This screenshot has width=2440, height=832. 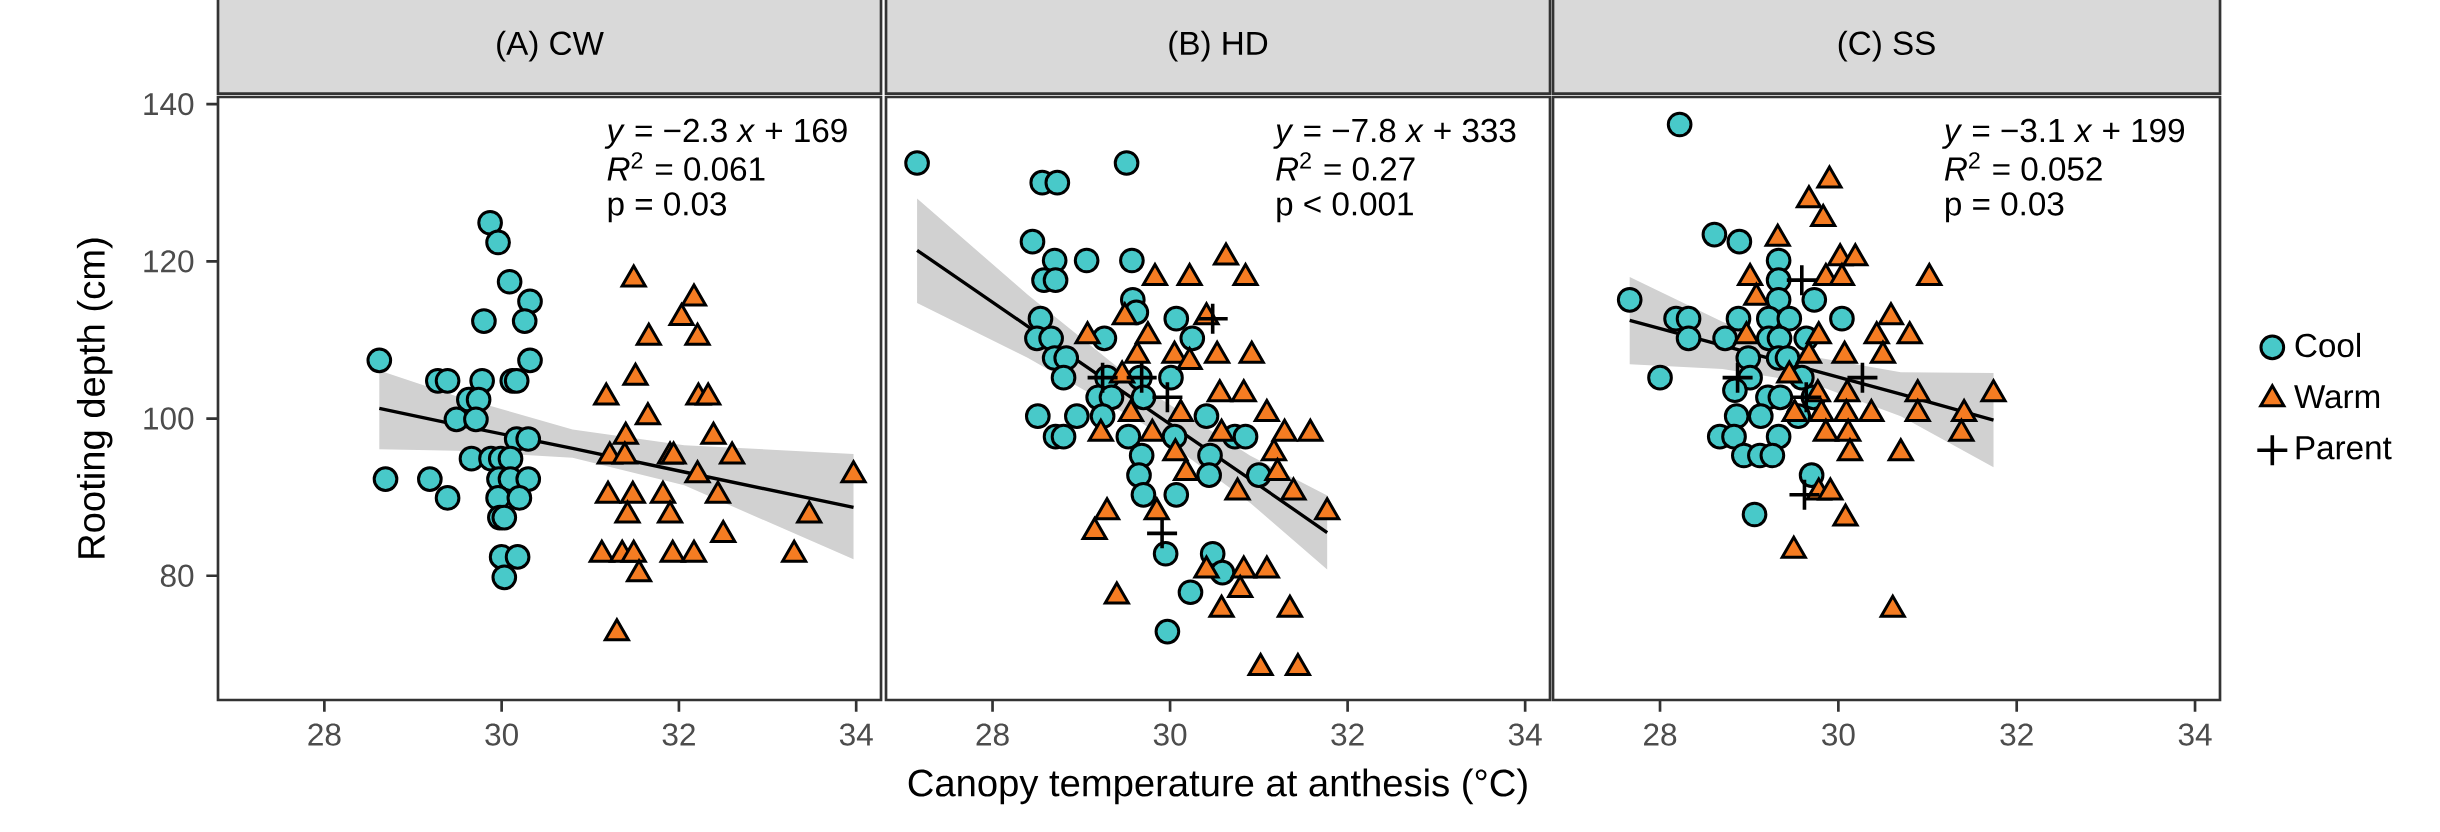 I want to click on annotation: p < 0.001, so click(x=1345, y=207).